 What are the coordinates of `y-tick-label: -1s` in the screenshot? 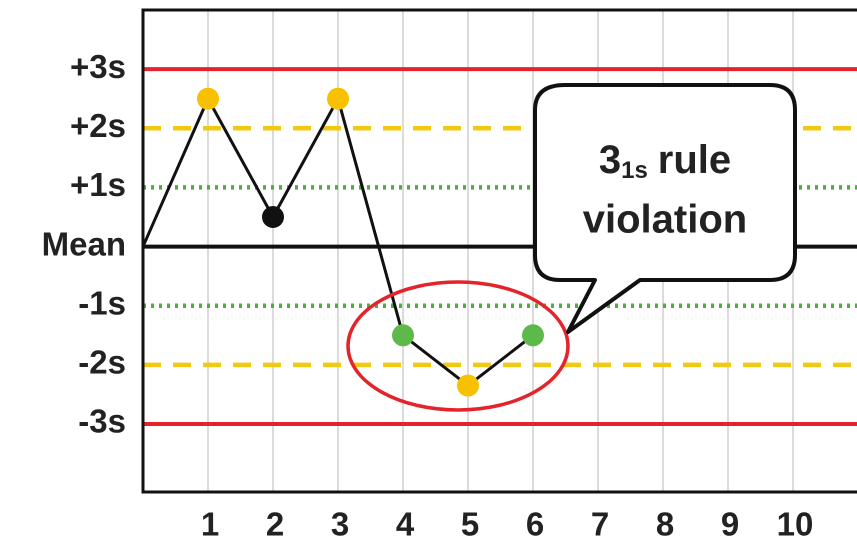 It's located at (102, 302).